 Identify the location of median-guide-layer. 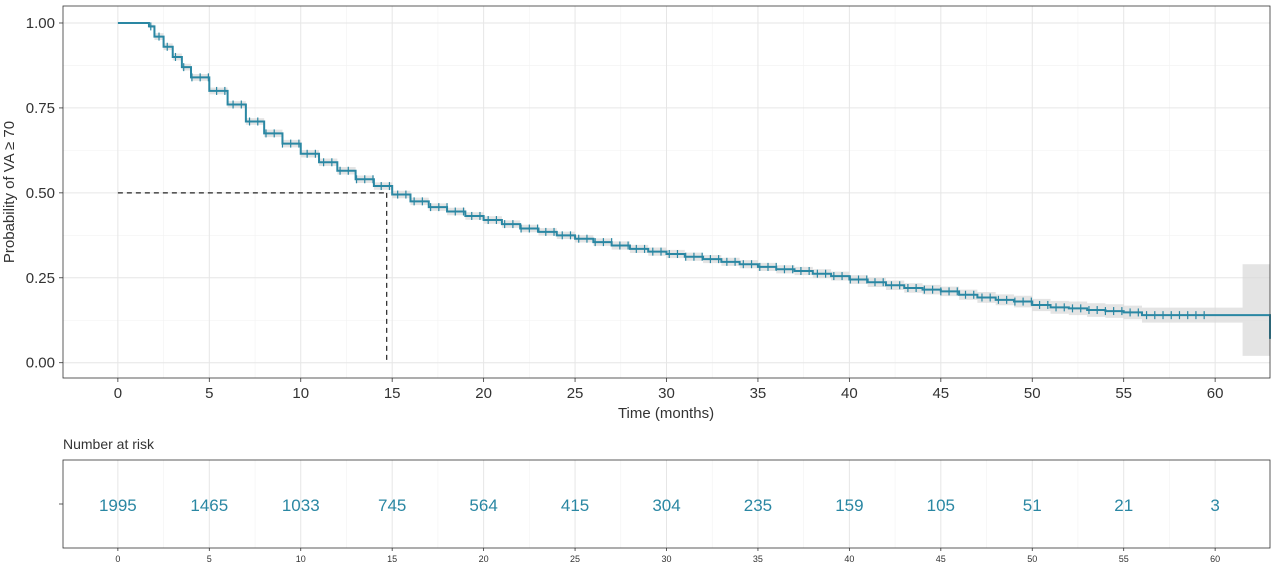
(252, 277).